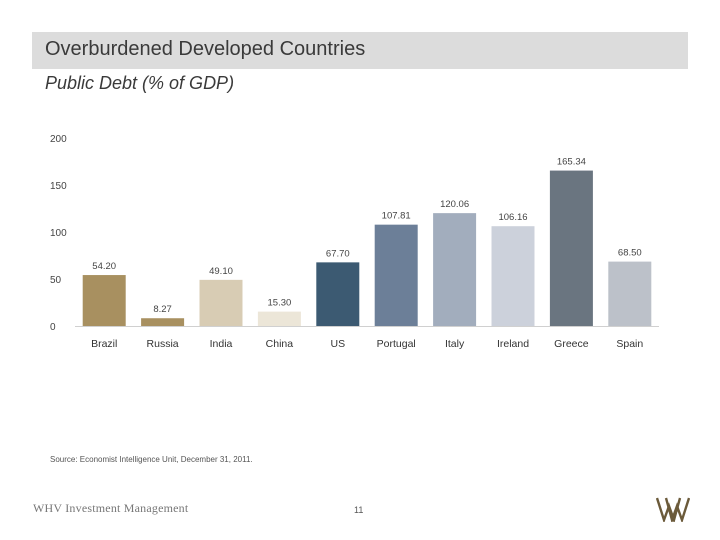 The height and width of the screenshot is (540, 720). Describe the element at coordinates (140, 83) in the screenshot. I see `page-subtitle: Public Debt (% of GDP)` at that location.